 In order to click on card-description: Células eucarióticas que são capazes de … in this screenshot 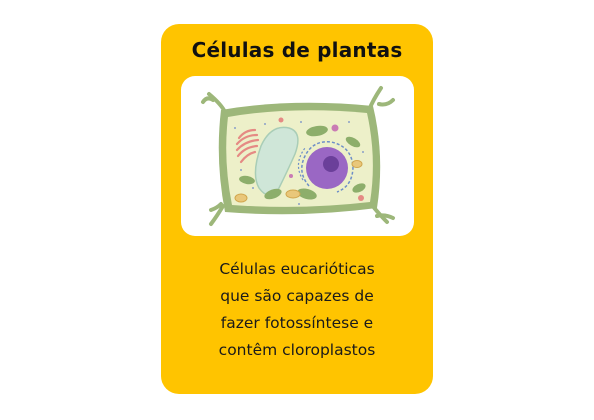, I will do `click(297, 310)`.